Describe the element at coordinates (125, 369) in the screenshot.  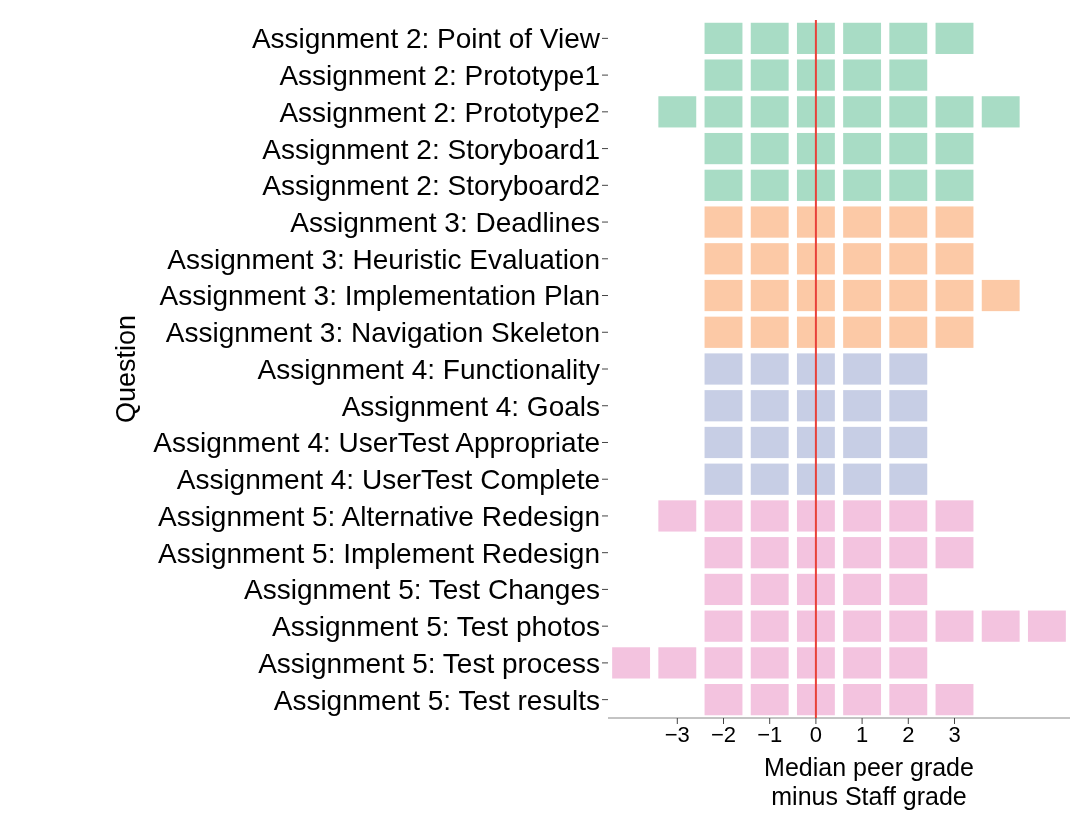
I see `y-axis-title: Question` at that location.